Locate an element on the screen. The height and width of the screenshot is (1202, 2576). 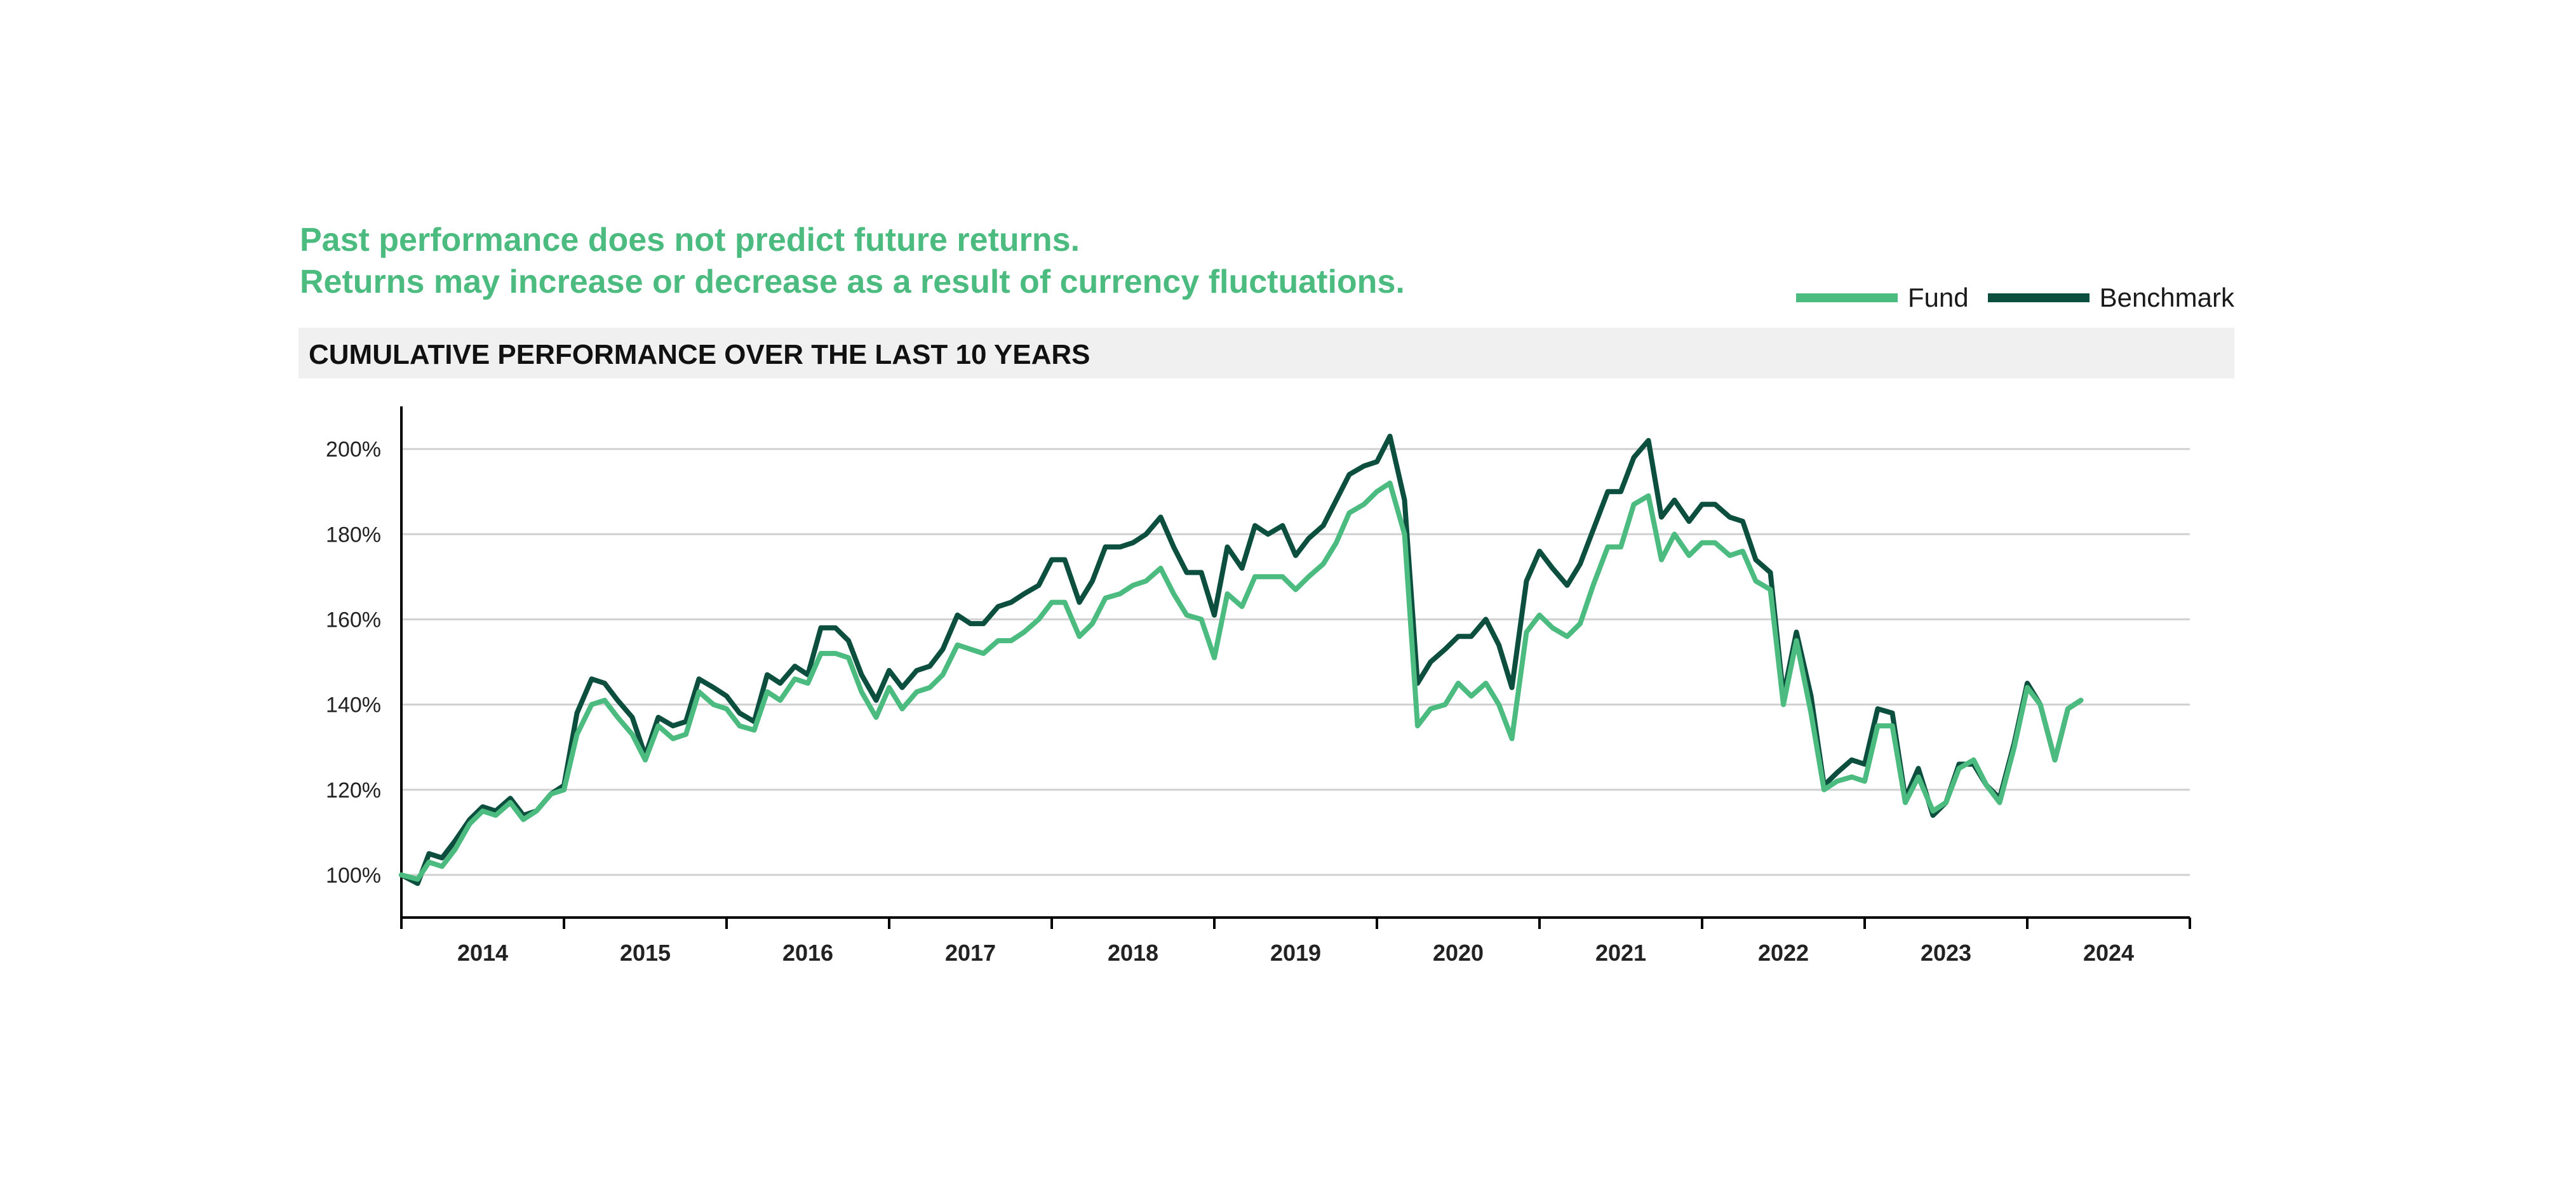
x-tick-label: 2018 is located at coordinates (1133, 953).